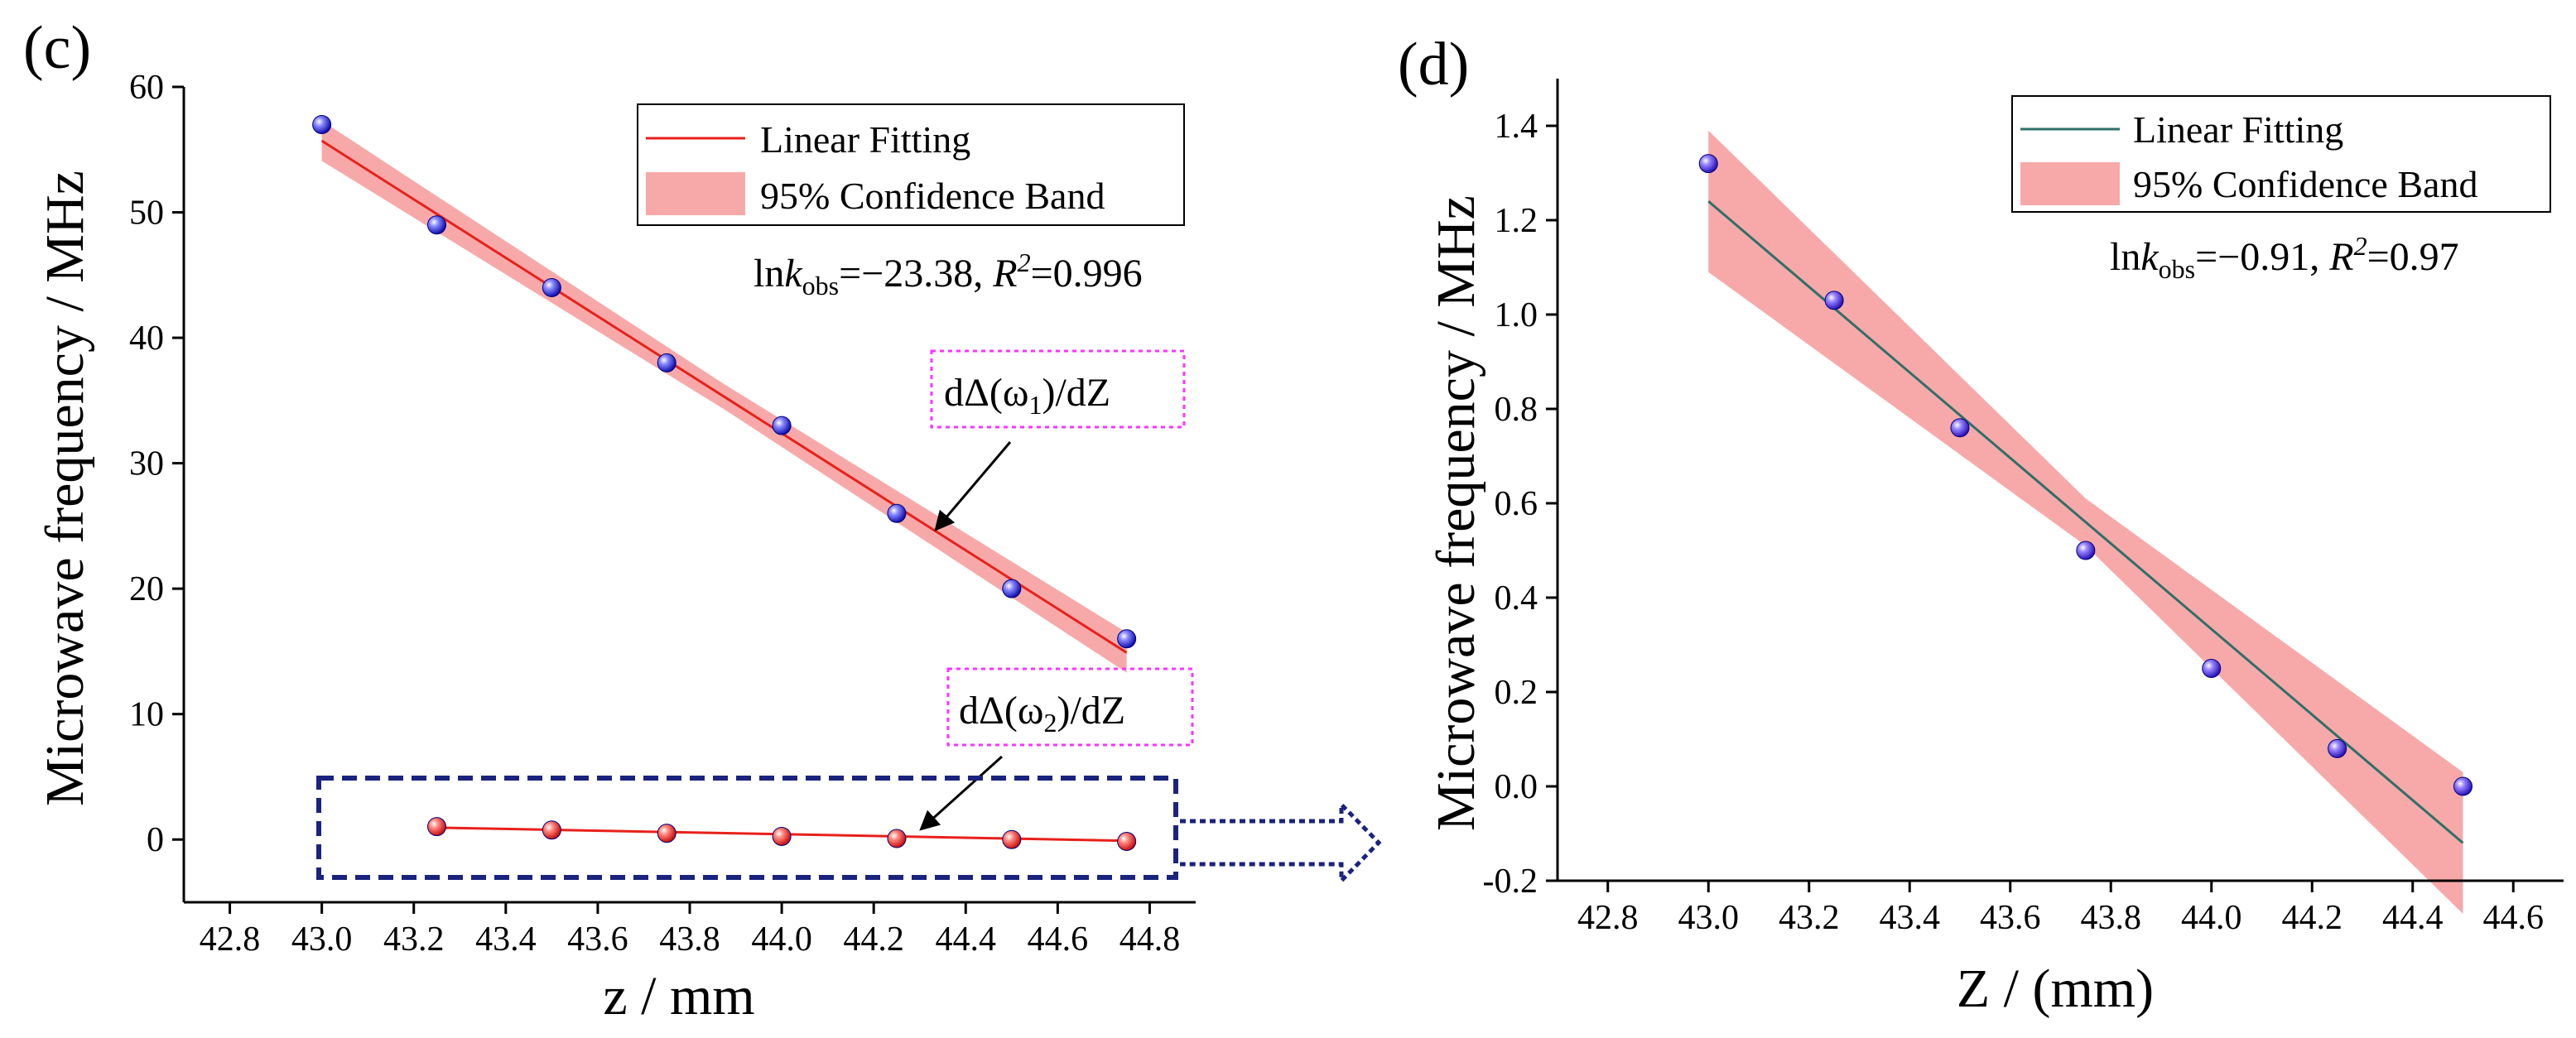 The height and width of the screenshot is (1038, 2576). What do you see at coordinates (1087, 274) in the screenshot?
I see `annotation-val: =0.996` at bounding box center [1087, 274].